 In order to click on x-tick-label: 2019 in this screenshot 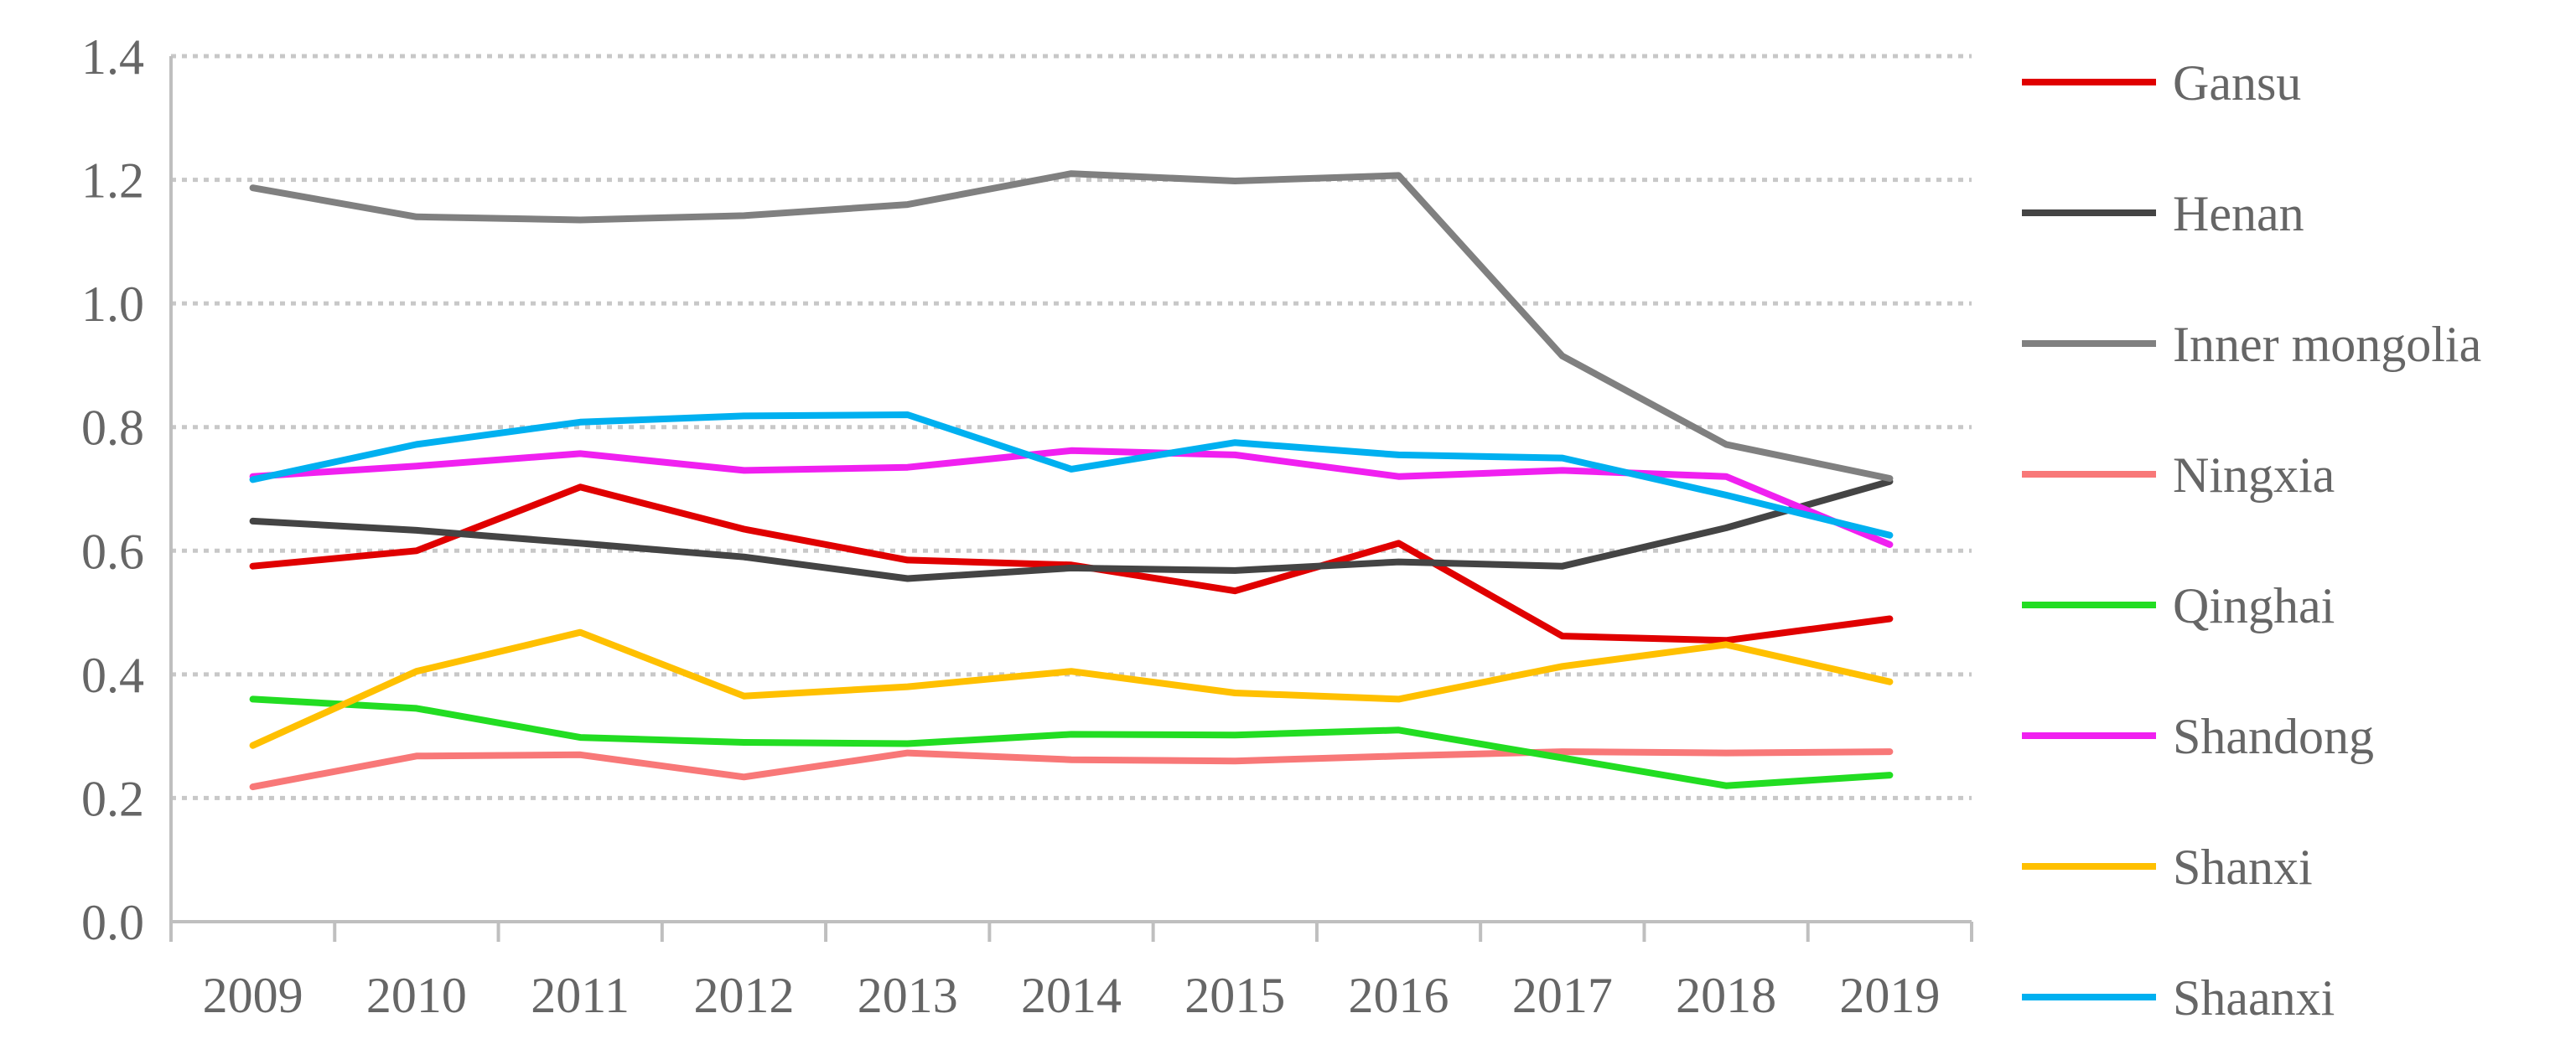, I will do `click(1890, 995)`.